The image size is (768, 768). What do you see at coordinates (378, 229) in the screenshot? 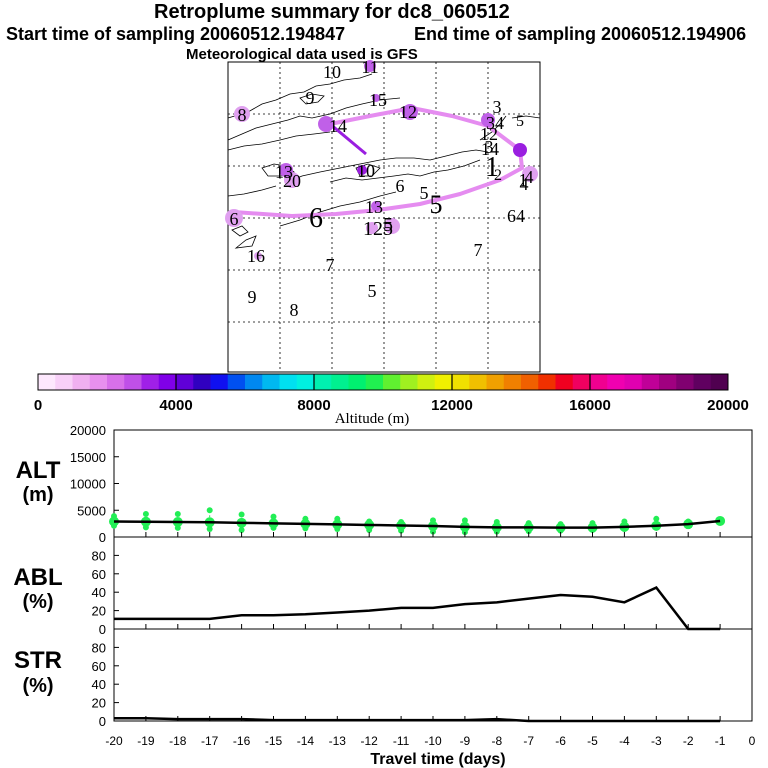
I see `map-day-label: 125` at bounding box center [378, 229].